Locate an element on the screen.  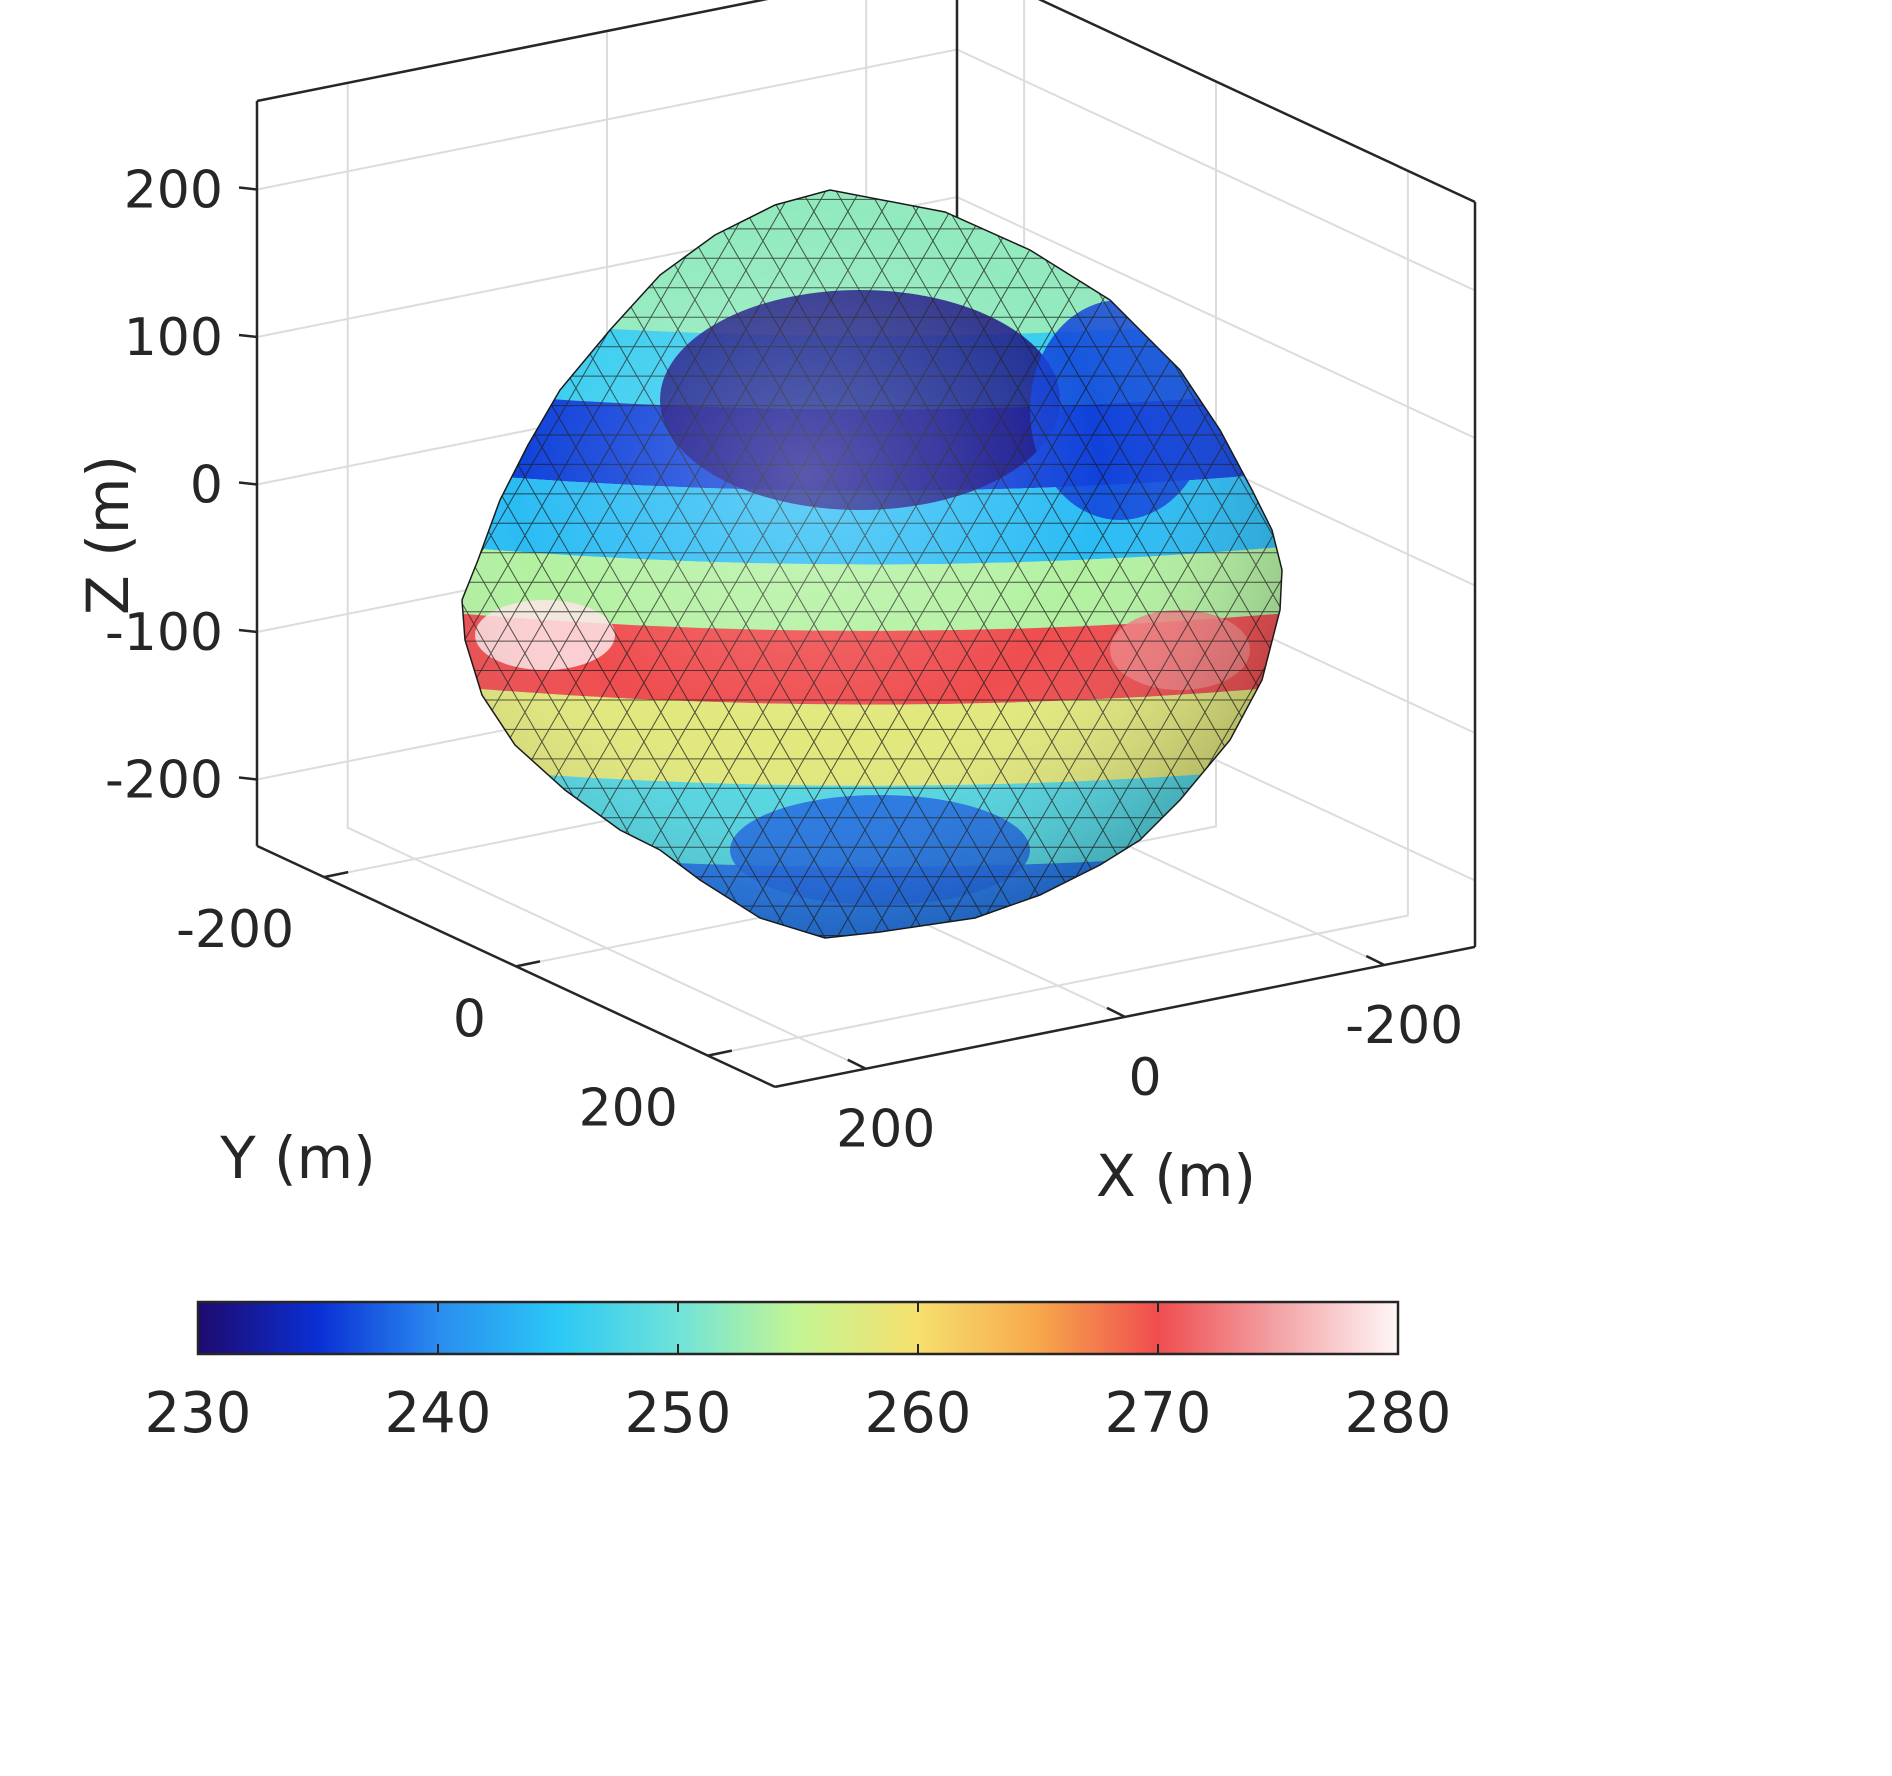
z-axis-label: Z (m) is located at coordinates (108, 535).